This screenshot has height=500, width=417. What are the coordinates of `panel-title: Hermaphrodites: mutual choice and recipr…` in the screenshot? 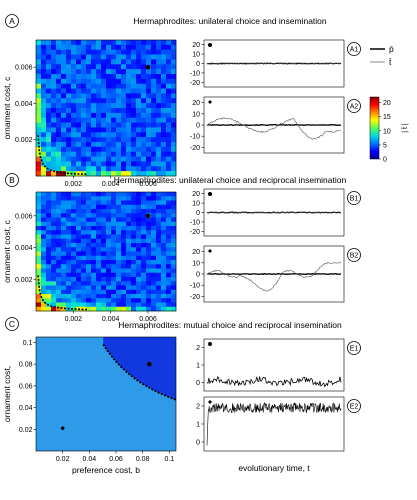 It's located at (230, 325).